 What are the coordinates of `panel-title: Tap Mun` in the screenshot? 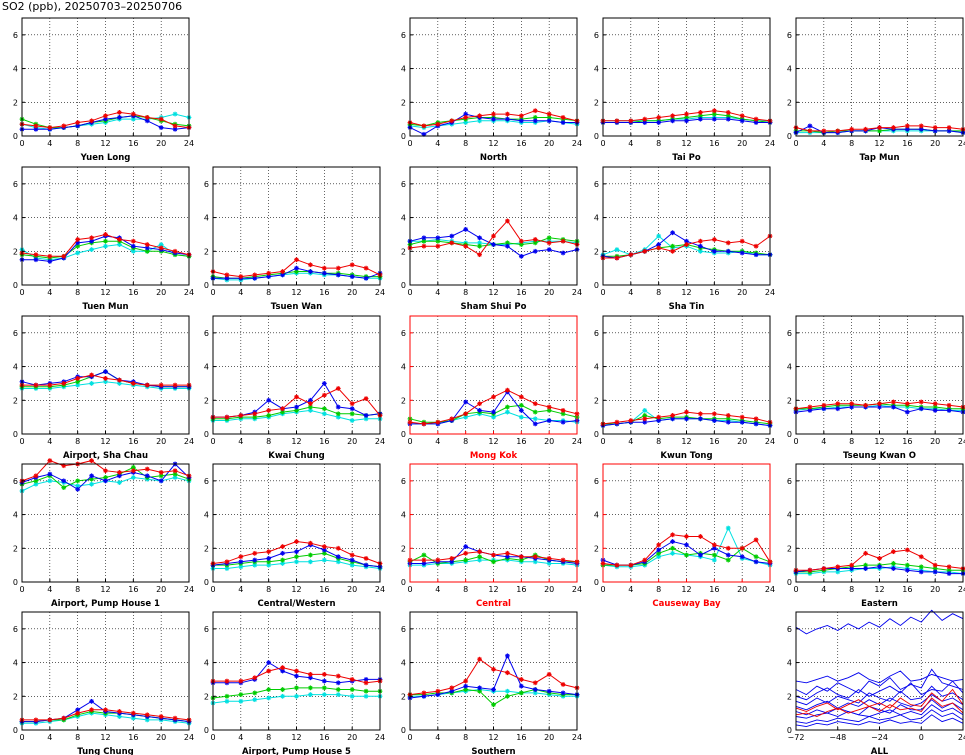 It's located at (879, 158).